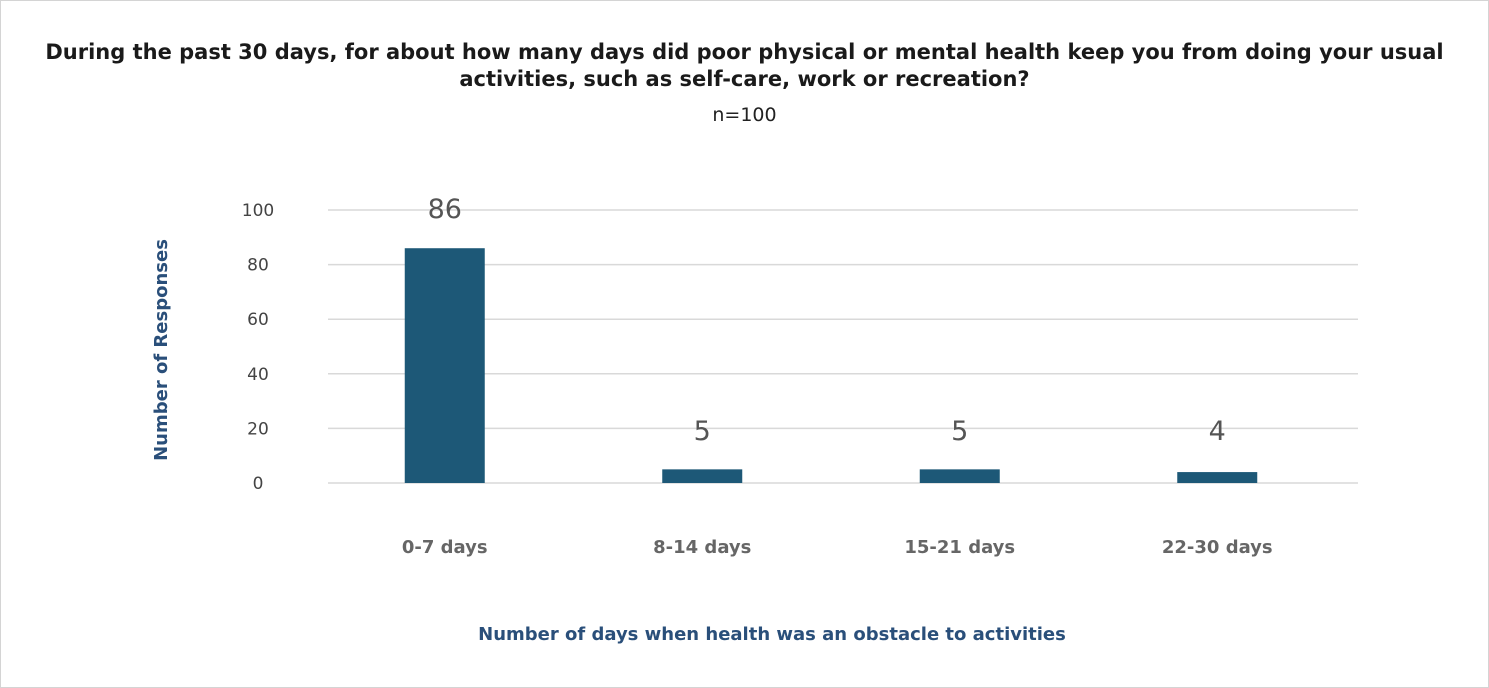 This screenshot has width=1489, height=688. I want to click on x-tick-label: 8-14 days, so click(702, 547).